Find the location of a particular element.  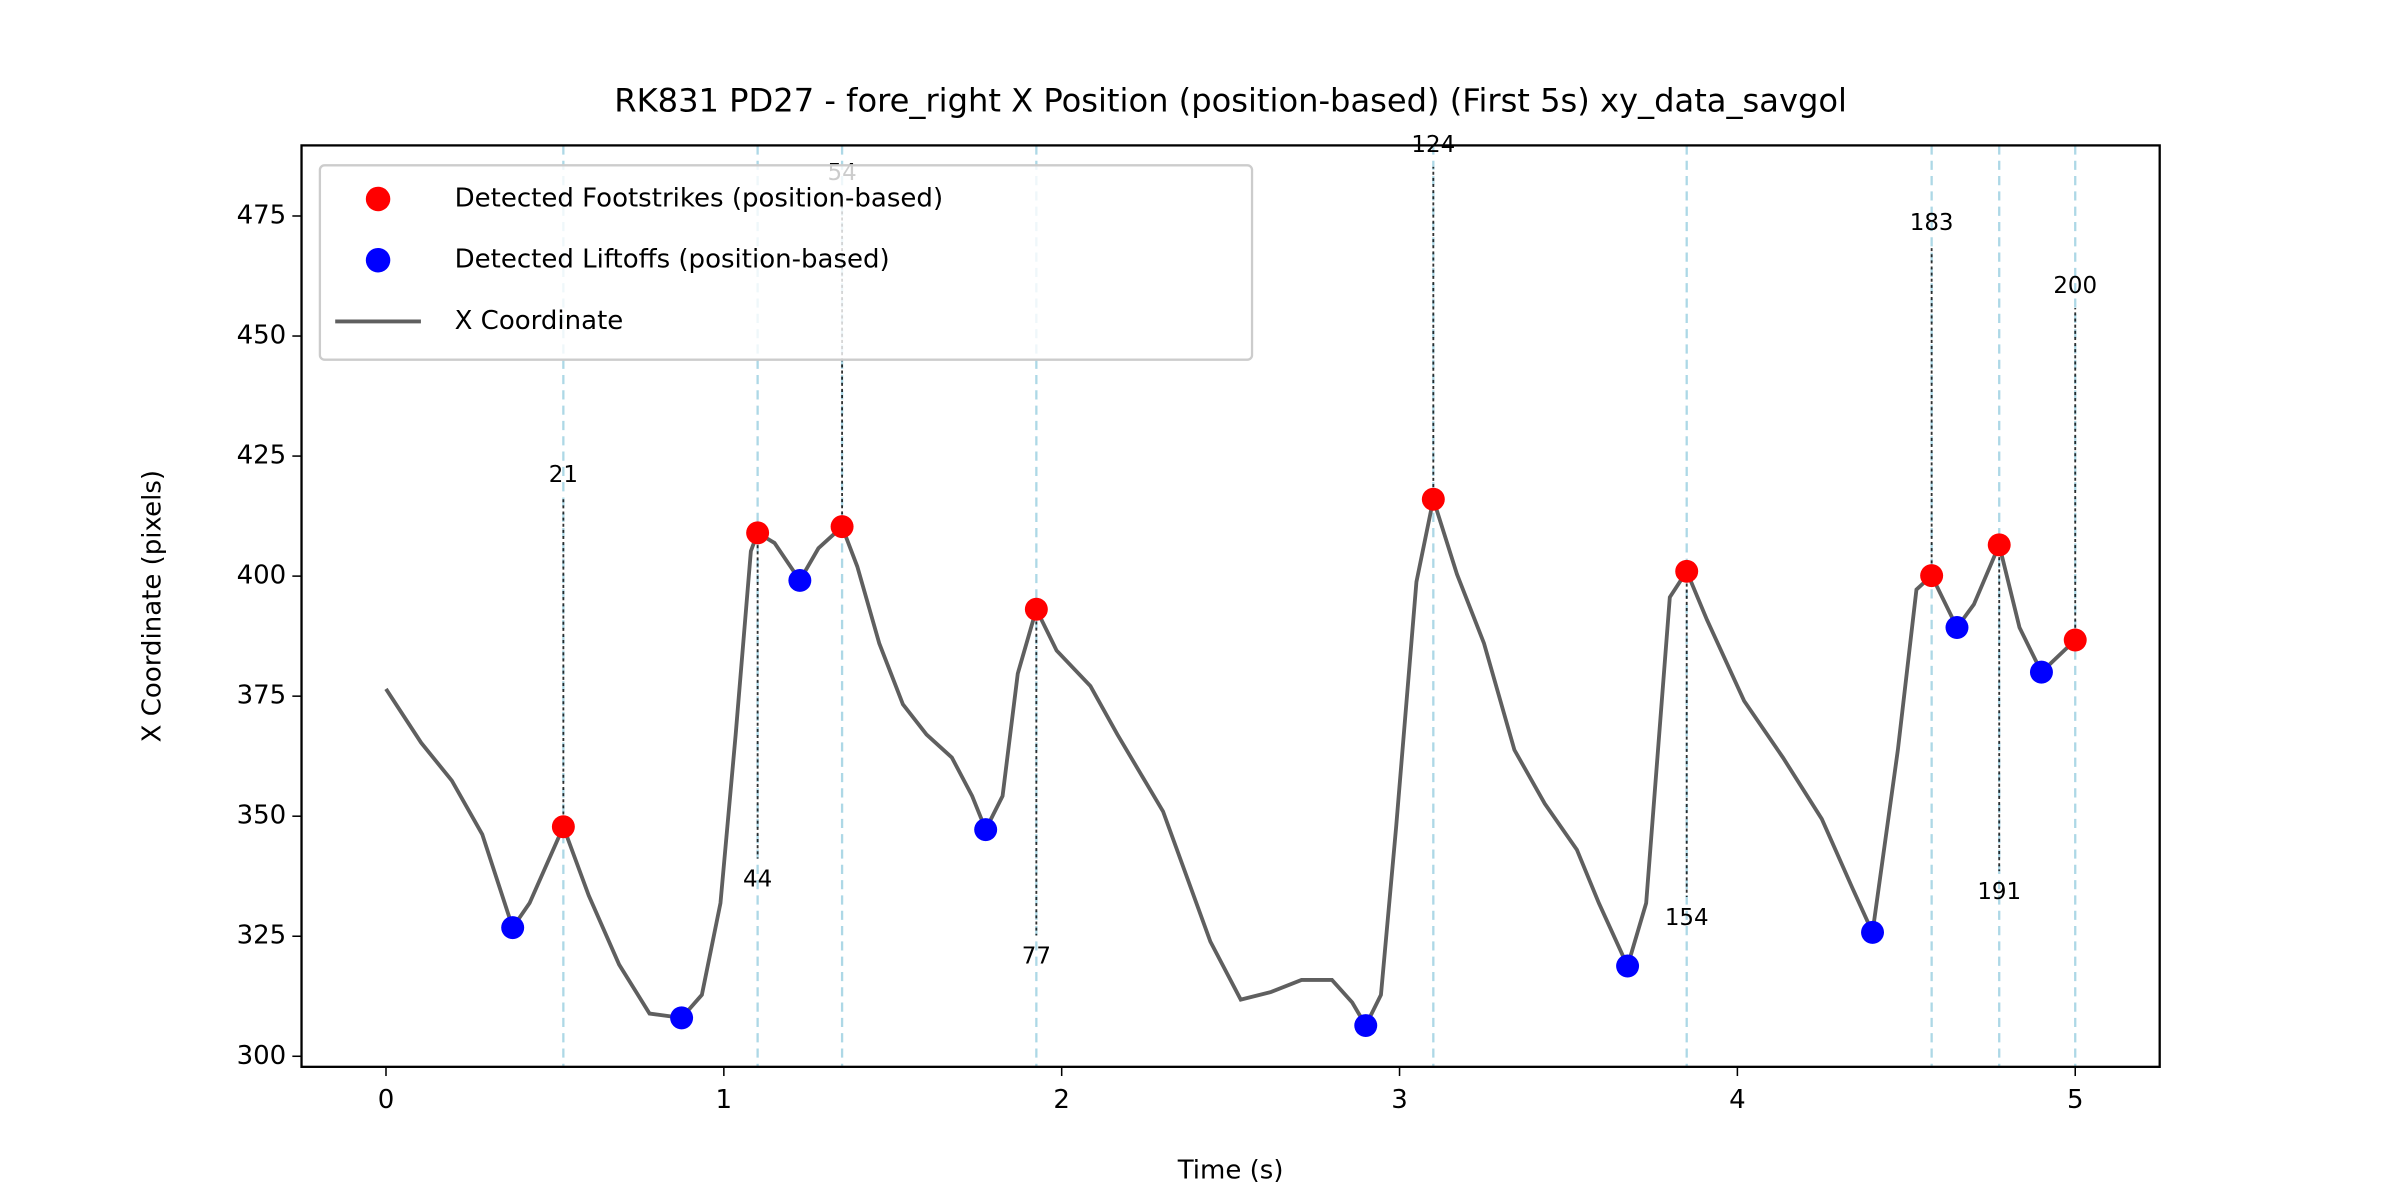

x-tick-label: 4 is located at coordinates (1737, 1100).